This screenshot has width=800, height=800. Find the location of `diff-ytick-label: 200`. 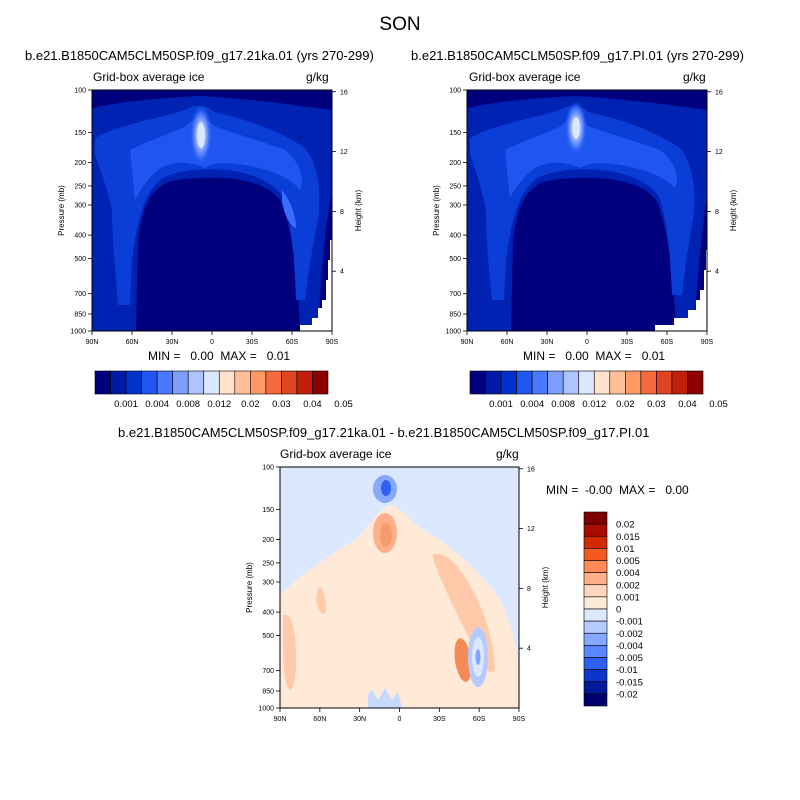

diff-ytick-label: 200 is located at coordinates (268, 540).